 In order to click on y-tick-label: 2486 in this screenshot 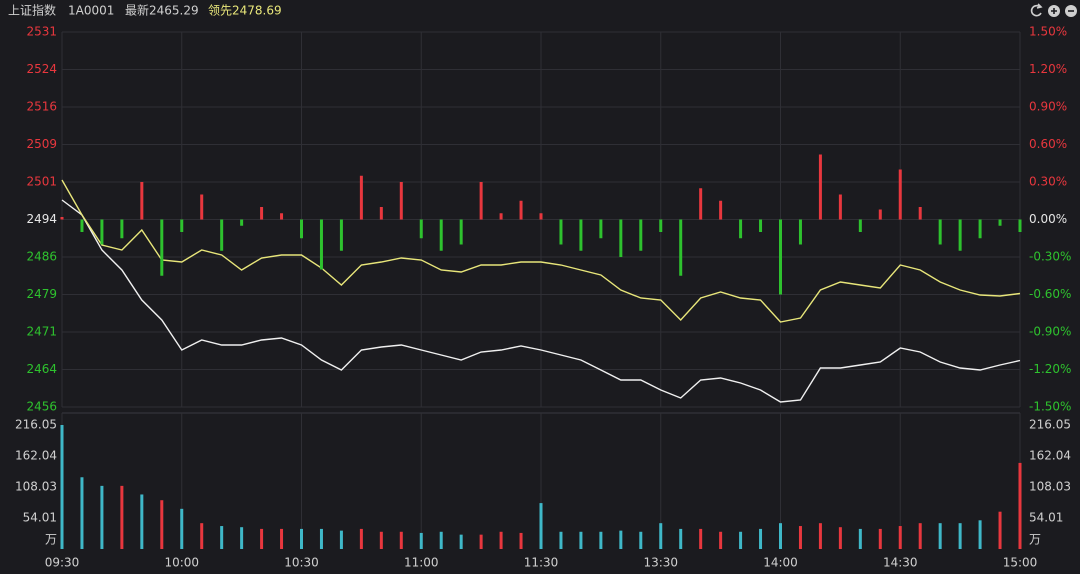, I will do `click(41, 257)`.